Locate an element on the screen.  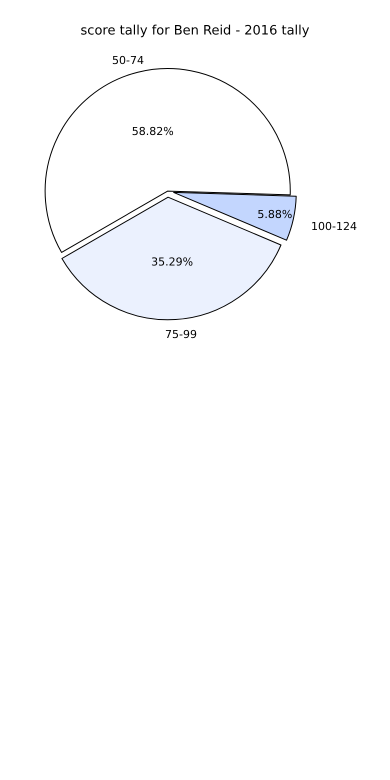
slice-label: 50-74 is located at coordinates (128, 60).